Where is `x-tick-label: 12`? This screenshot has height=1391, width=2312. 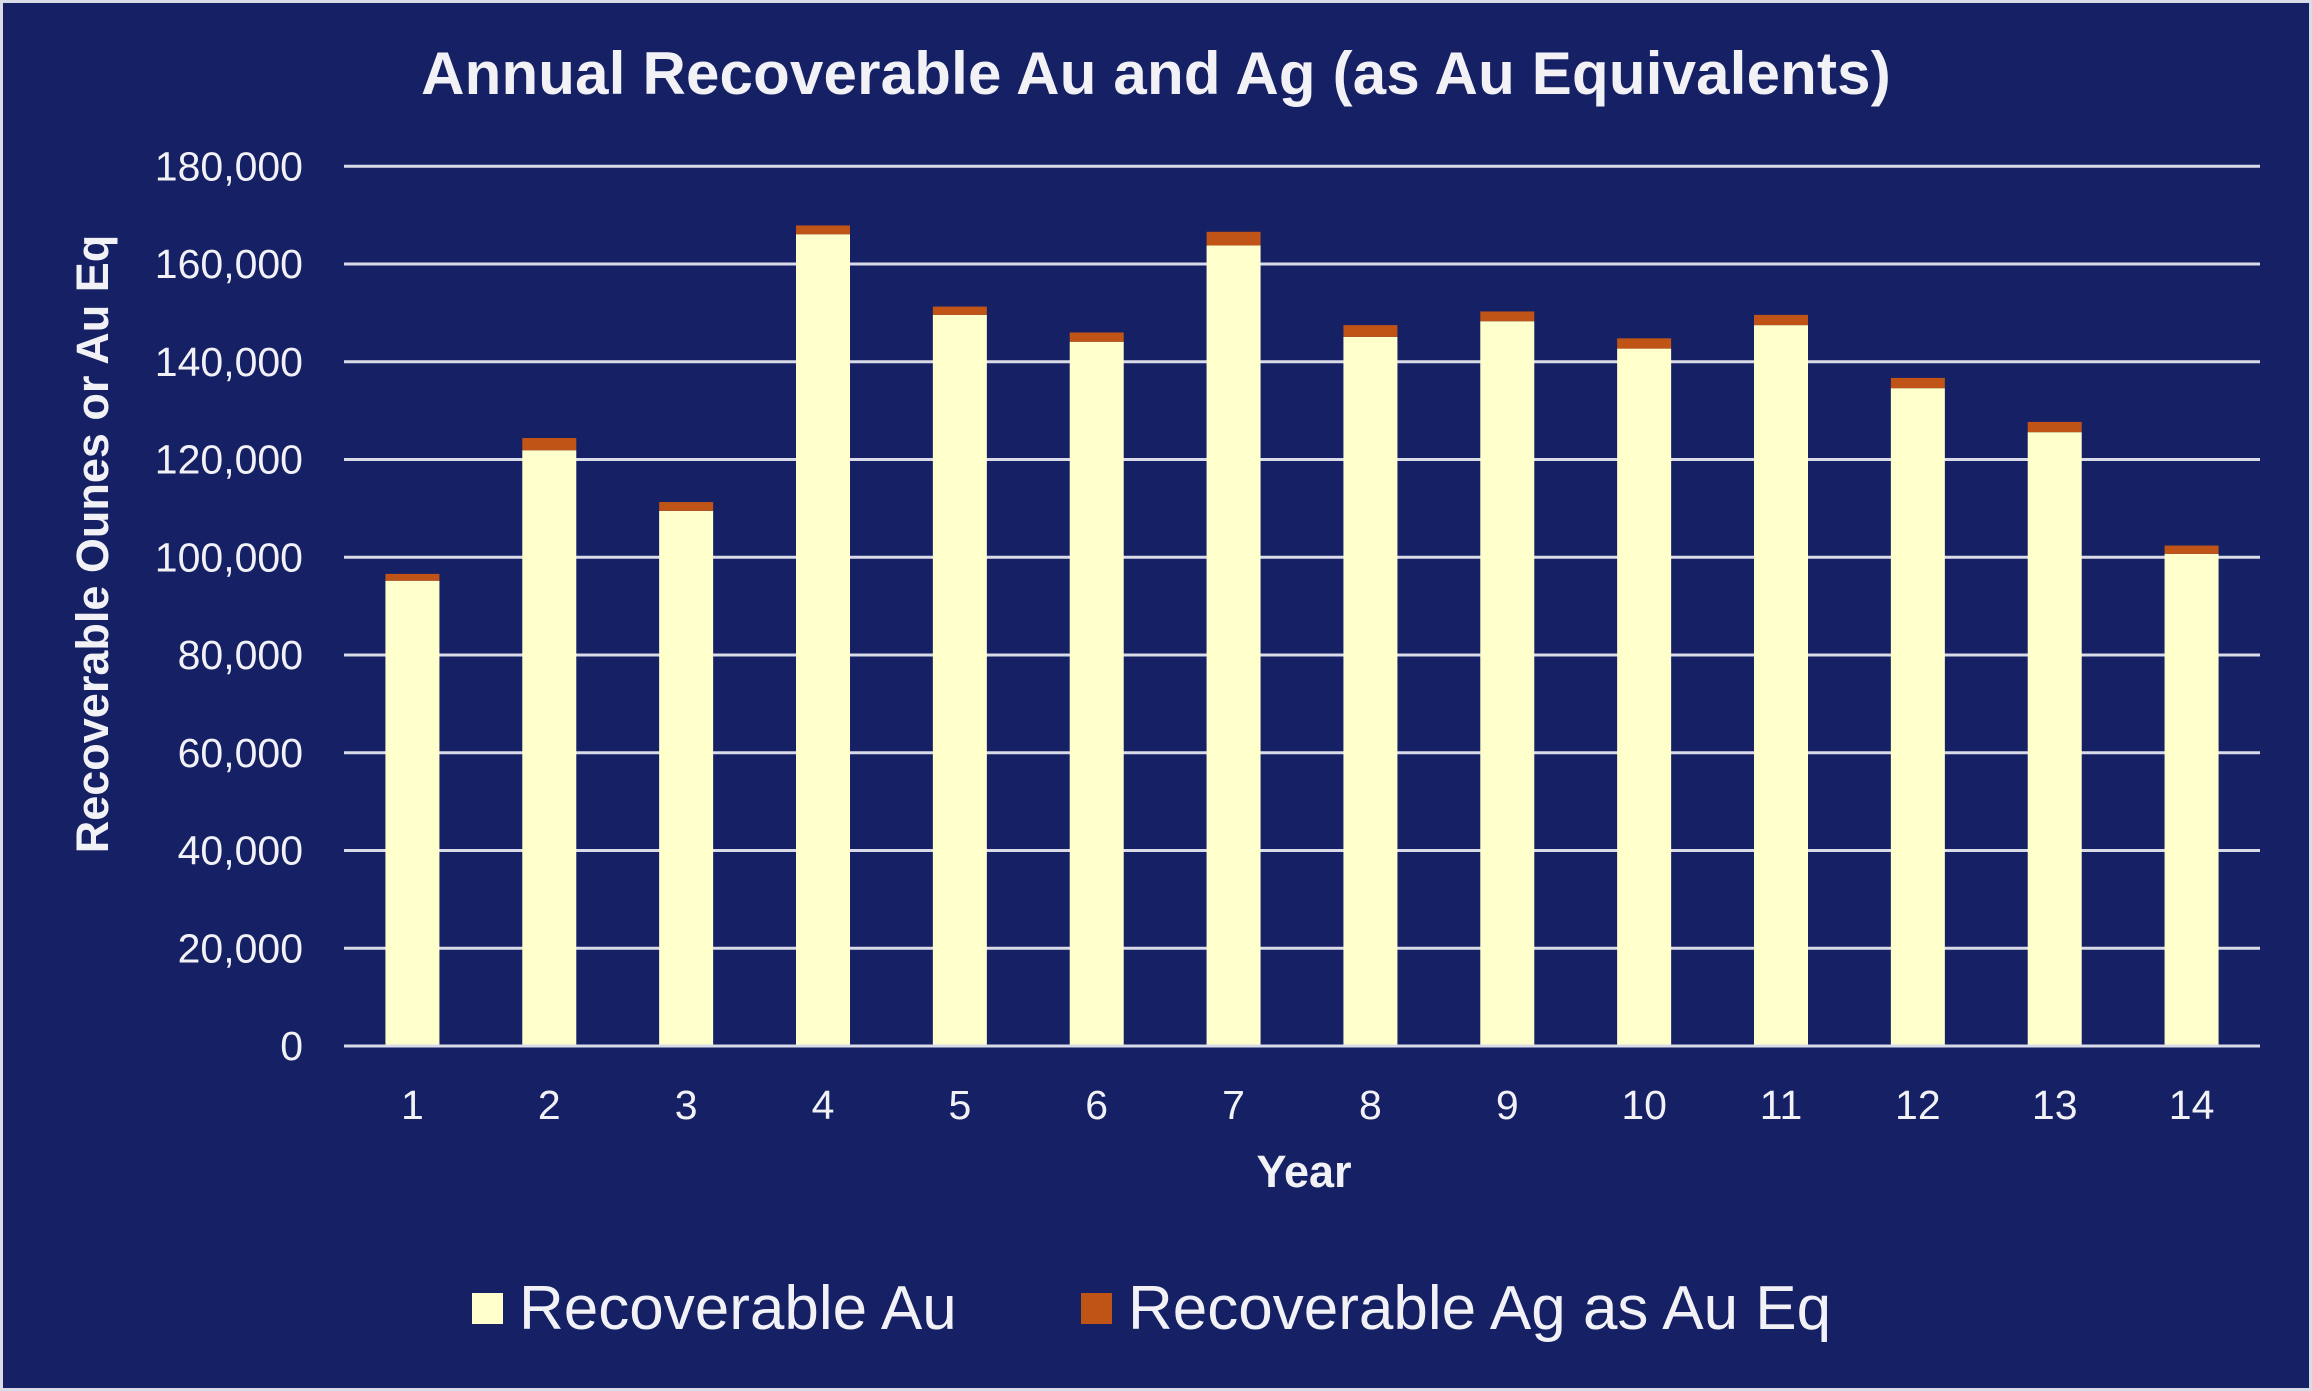
x-tick-label: 12 is located at coordinates (1918, 1105).